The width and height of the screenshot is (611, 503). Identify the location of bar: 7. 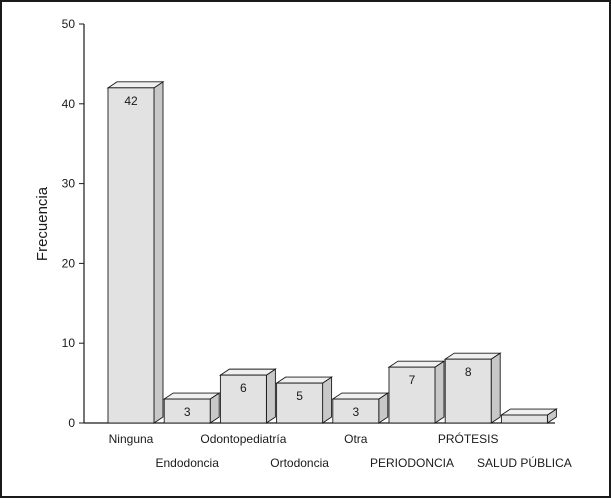
(416, 392).